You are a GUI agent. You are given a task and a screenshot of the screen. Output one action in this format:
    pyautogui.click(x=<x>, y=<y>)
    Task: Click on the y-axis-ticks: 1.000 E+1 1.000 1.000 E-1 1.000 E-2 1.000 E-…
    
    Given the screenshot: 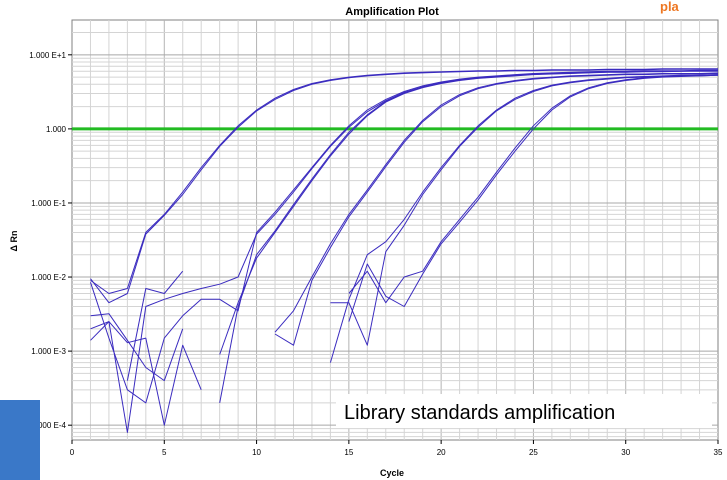 What is the action you would take?
    pyautogui.click(x=50, y=240)
    